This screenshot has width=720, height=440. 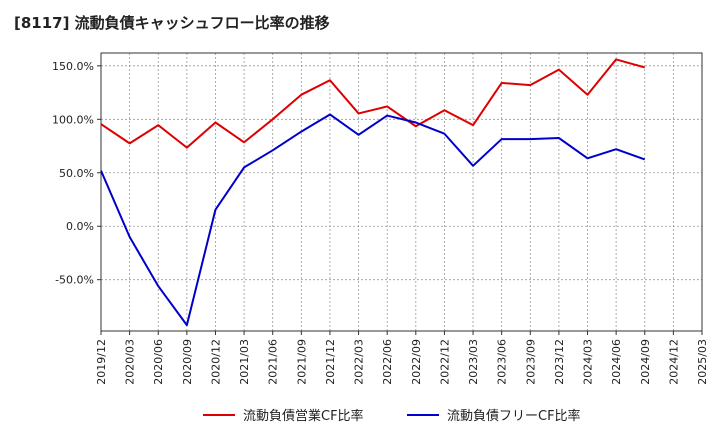 What do you see at coordinates (645, 362) in the screenshot?
I see `x-tick-label: 2024/09` at bounding box center [645, 362].